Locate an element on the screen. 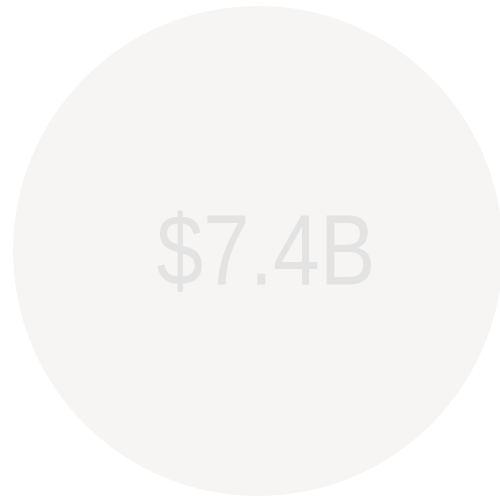 The width and height of the screenshot is (500, 500). badge-label: $7.4B is located at coordinates (266, 250).